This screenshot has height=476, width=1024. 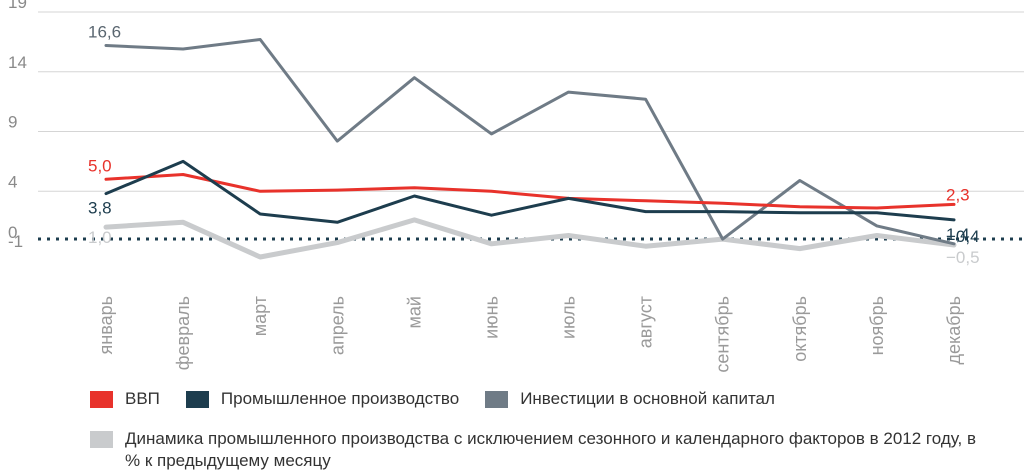 What do you see at coordinates (106, 325) in the screenshot?
I see `x-tick-label: январь` at bounding box center [106, 325].